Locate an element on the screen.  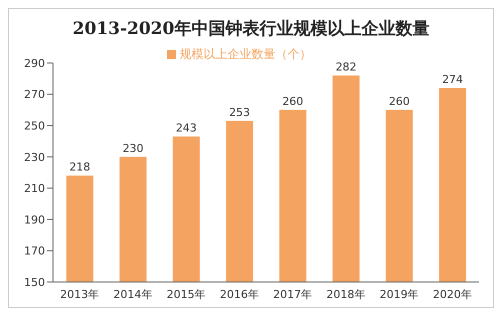
x-tick-label: 2015年 is located at coordinates (186, 294).